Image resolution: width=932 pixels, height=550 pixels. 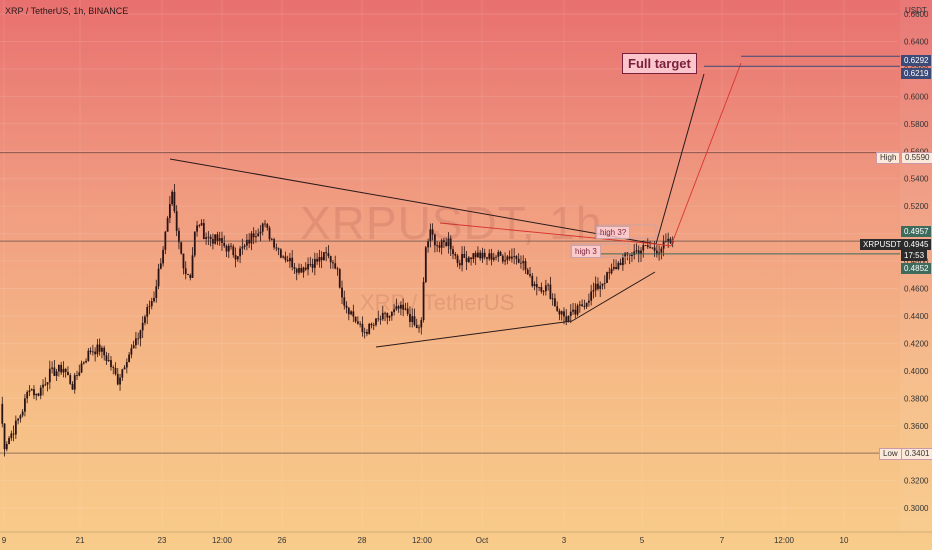 I want to click on y-tick-label: 0.4200, so click(x=916, y=343).